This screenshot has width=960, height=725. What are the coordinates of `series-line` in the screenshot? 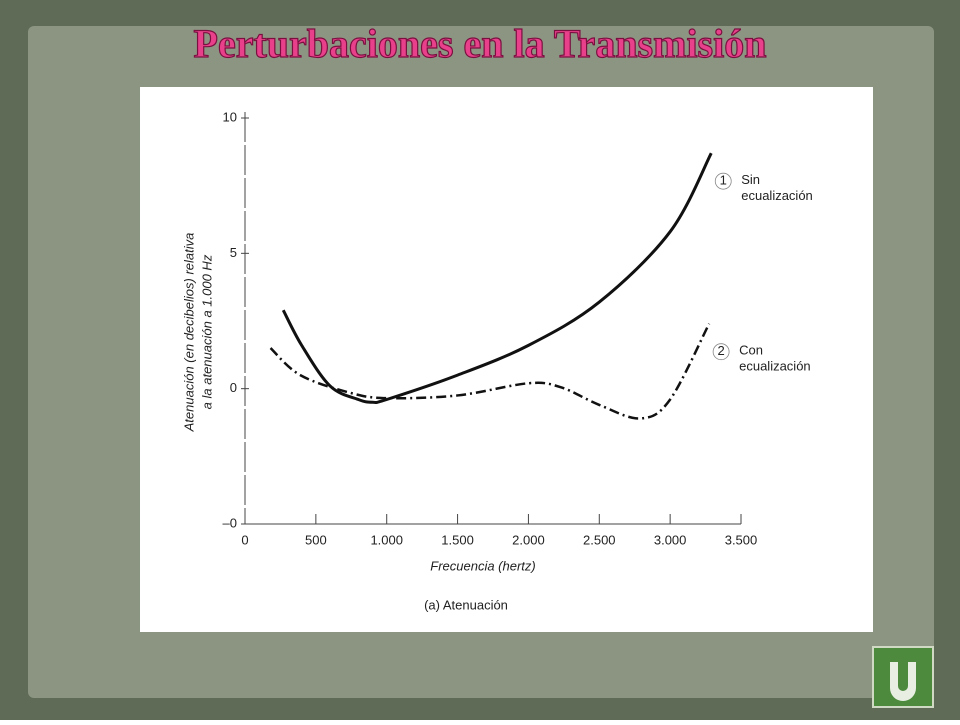 It's located at (490, 371).